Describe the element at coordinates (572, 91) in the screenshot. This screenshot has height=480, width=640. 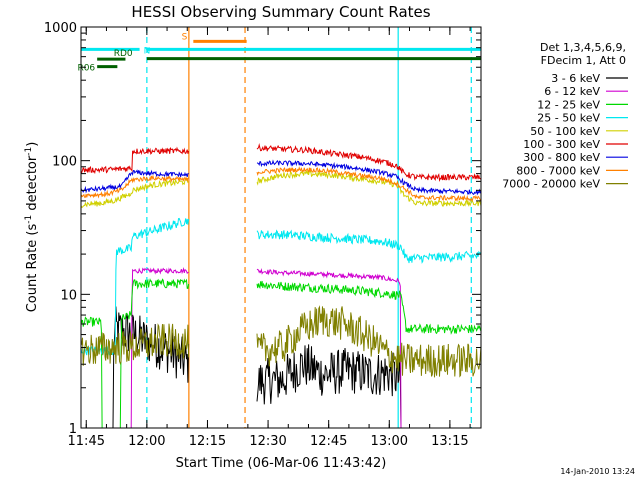
I see `legend-label-1: 6 - 12 keV` at that location.